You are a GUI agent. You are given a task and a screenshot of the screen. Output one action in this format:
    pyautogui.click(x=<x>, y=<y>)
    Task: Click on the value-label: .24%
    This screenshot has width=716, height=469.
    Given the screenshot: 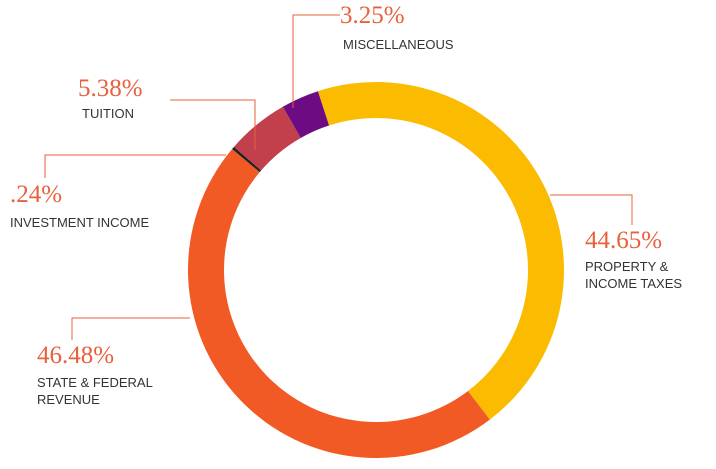 What is the action you would take?
    pyautogui.click(x=36, y=194)
    